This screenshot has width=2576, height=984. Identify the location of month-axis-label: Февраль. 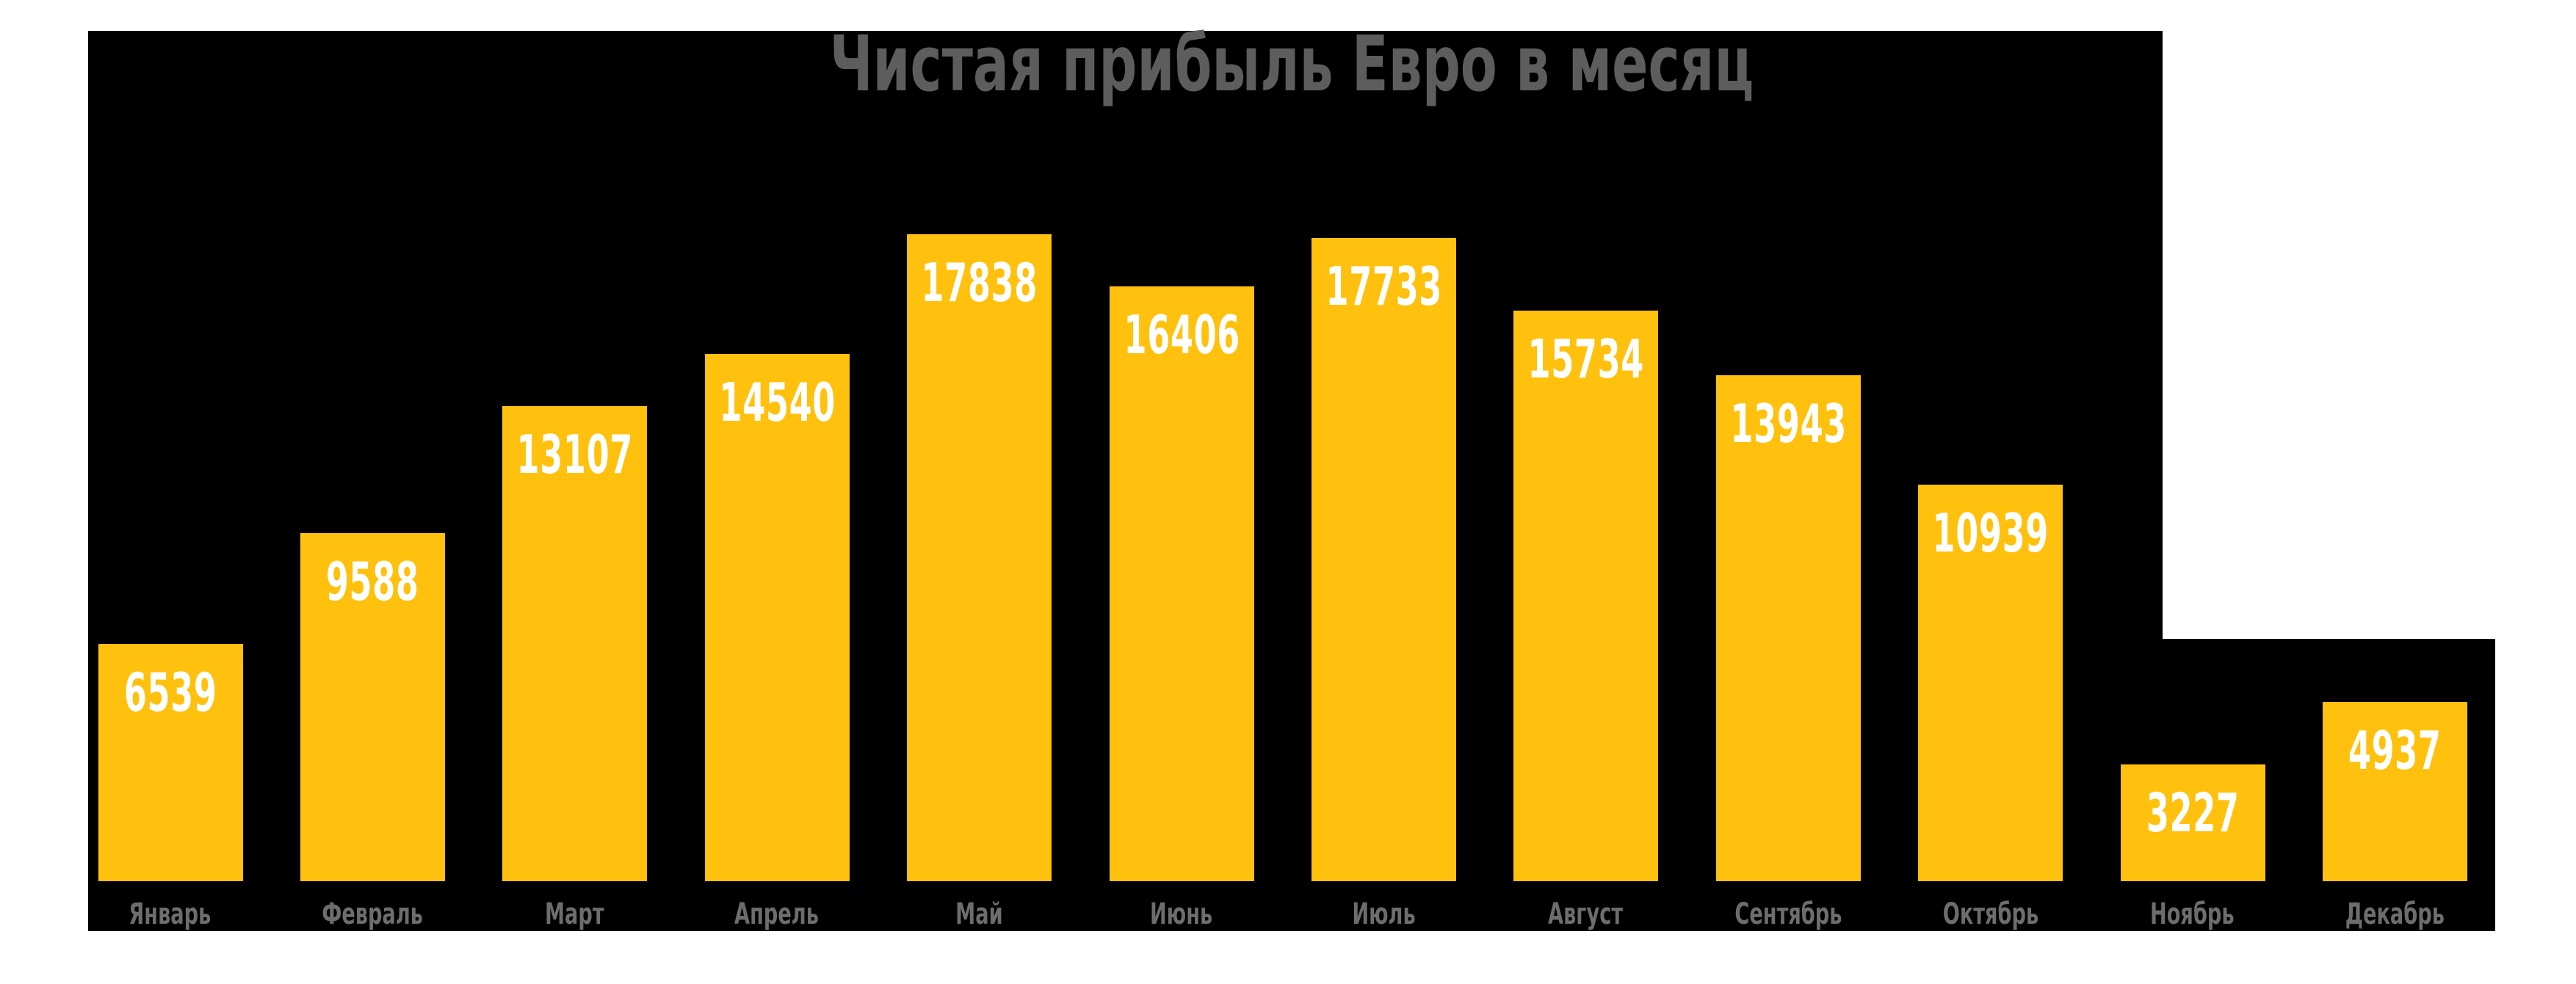
(373, 914).